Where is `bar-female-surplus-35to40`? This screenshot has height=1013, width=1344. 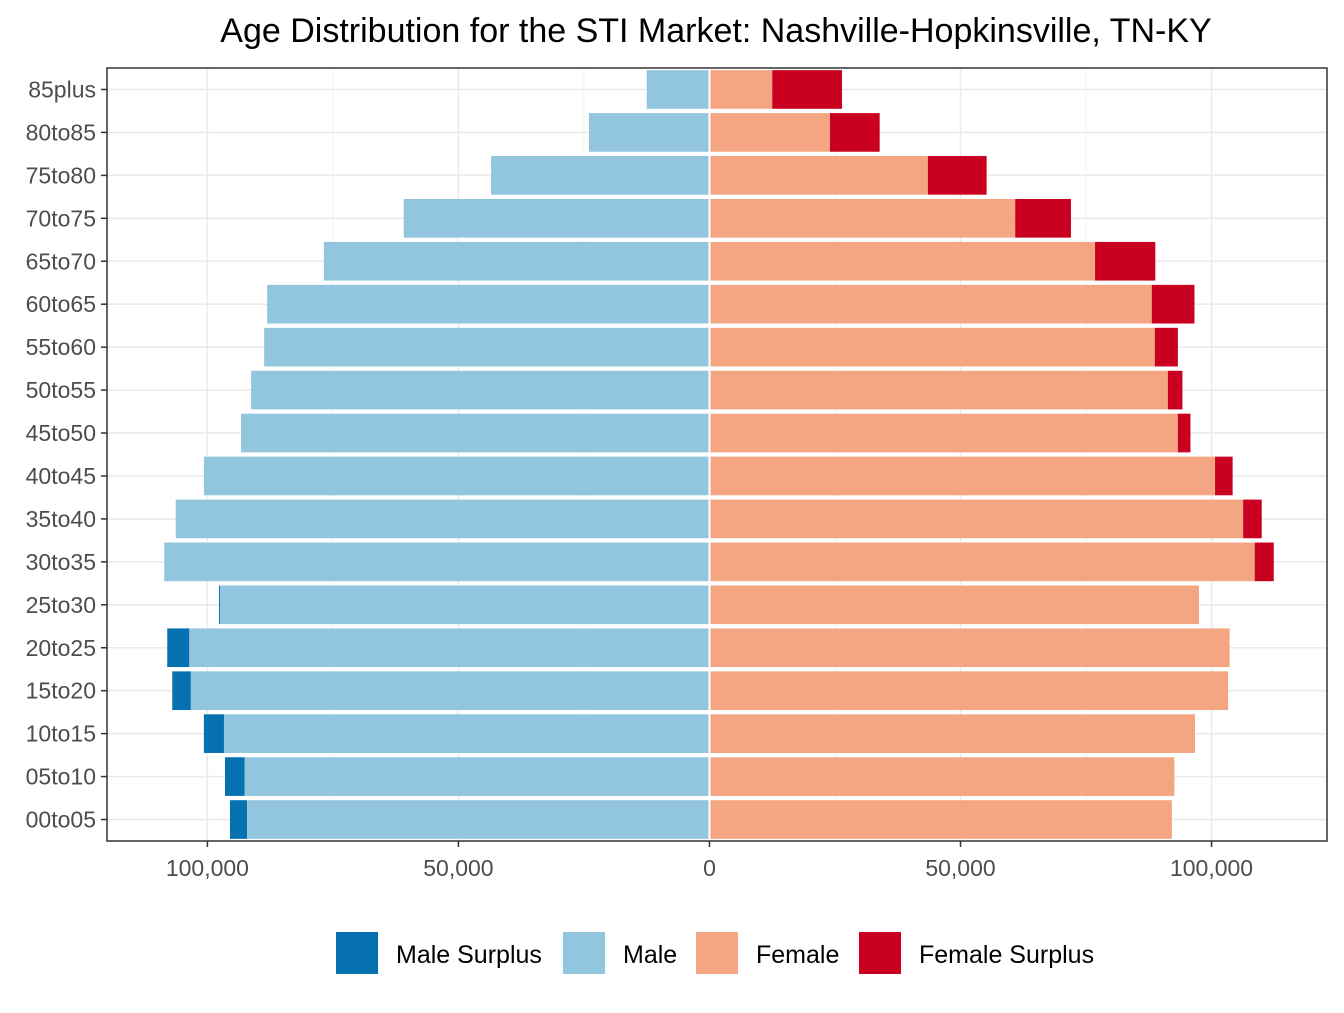 bar-female-surplus-35to40 is located at coordinates (1252, 519).